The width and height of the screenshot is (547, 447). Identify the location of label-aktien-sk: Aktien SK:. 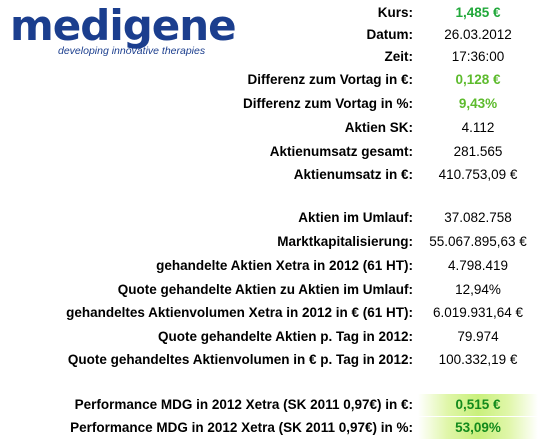
(378, 127).